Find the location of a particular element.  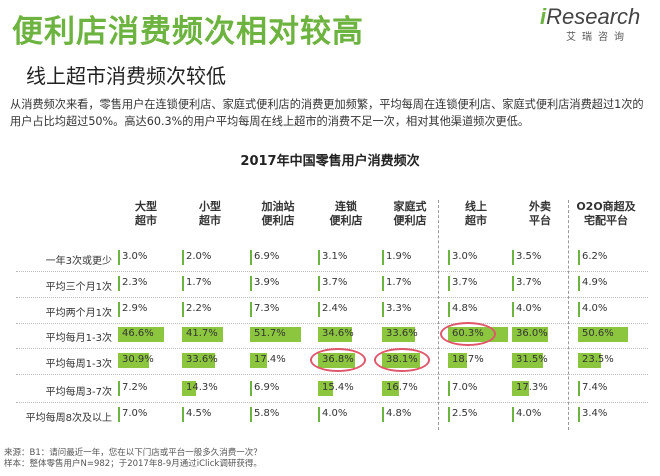

value-label: 30.9% is located at coordinates (138, 359).